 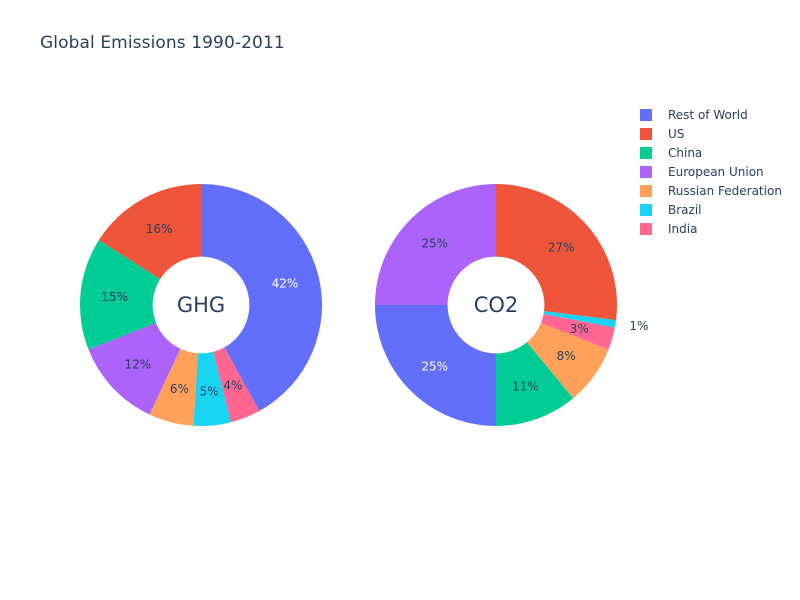 I want to click on co2-slice-russian-federation, so click(x=567, y=360).